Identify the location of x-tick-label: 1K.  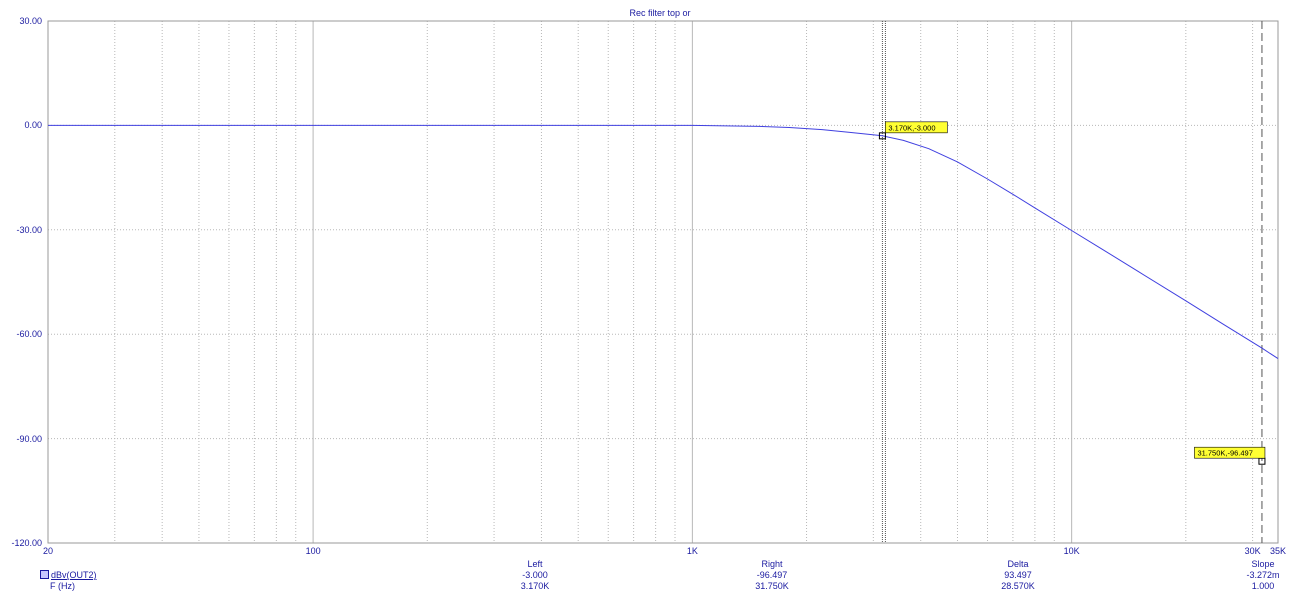
(692, 551).